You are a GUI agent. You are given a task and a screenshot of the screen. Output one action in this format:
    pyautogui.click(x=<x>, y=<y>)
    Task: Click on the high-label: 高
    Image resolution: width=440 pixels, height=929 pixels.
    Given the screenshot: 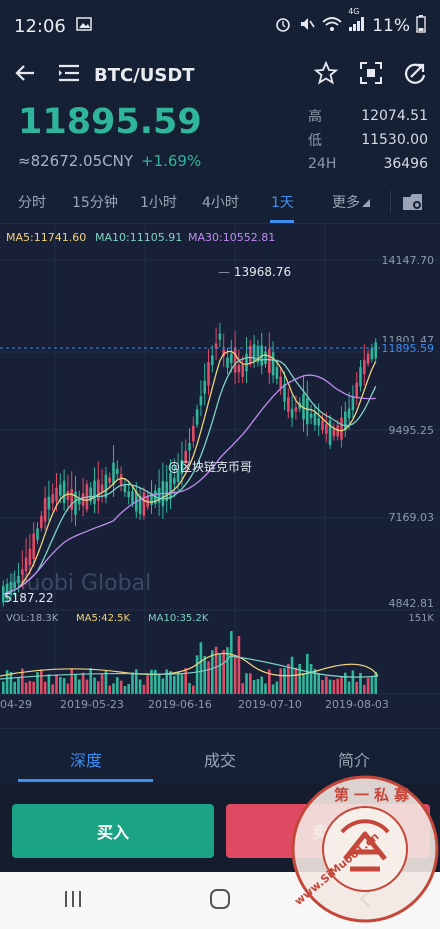 What is the action you would take?
    pyautogui.click(x=315, y=117)
    